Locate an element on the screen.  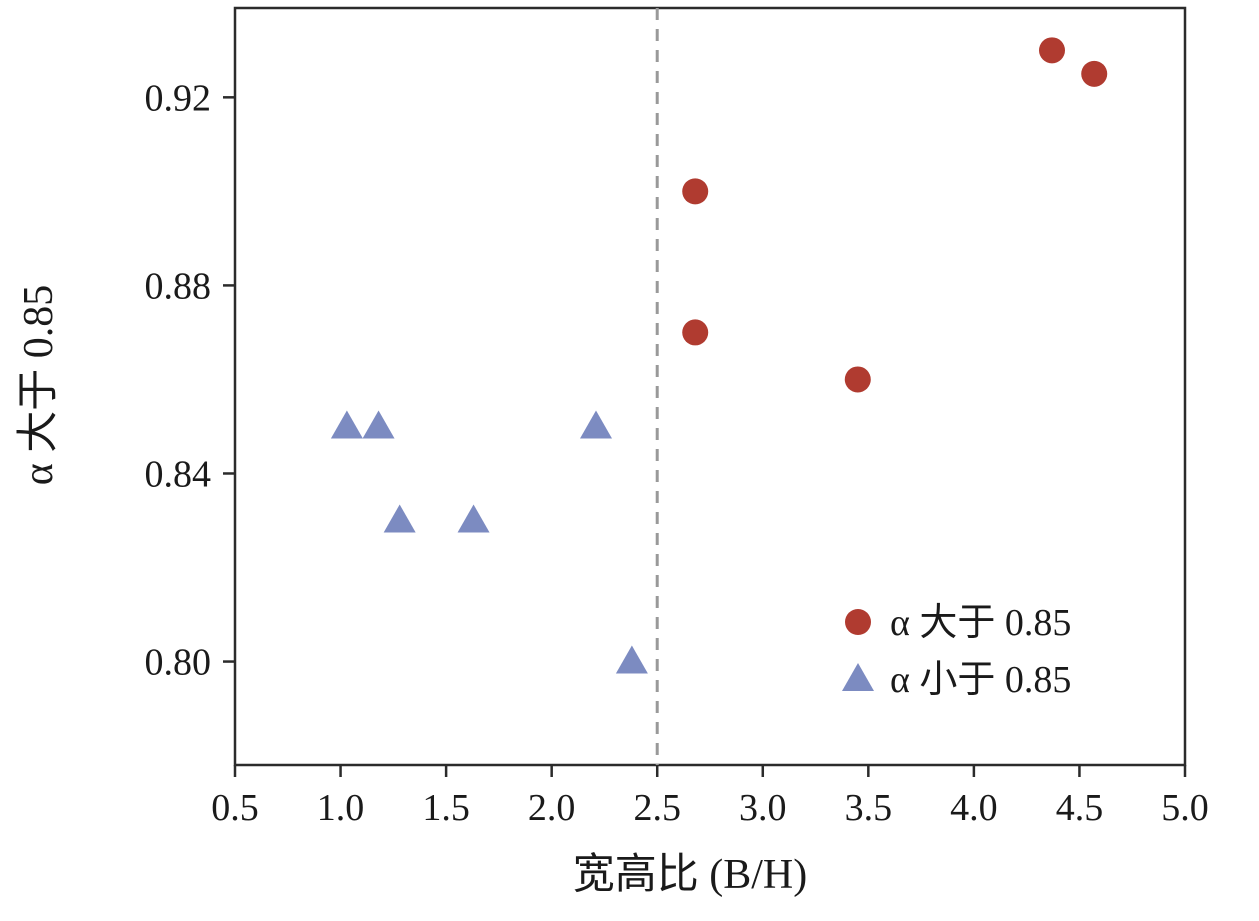
legend-marker-circle is located at coordinates (858, 622).